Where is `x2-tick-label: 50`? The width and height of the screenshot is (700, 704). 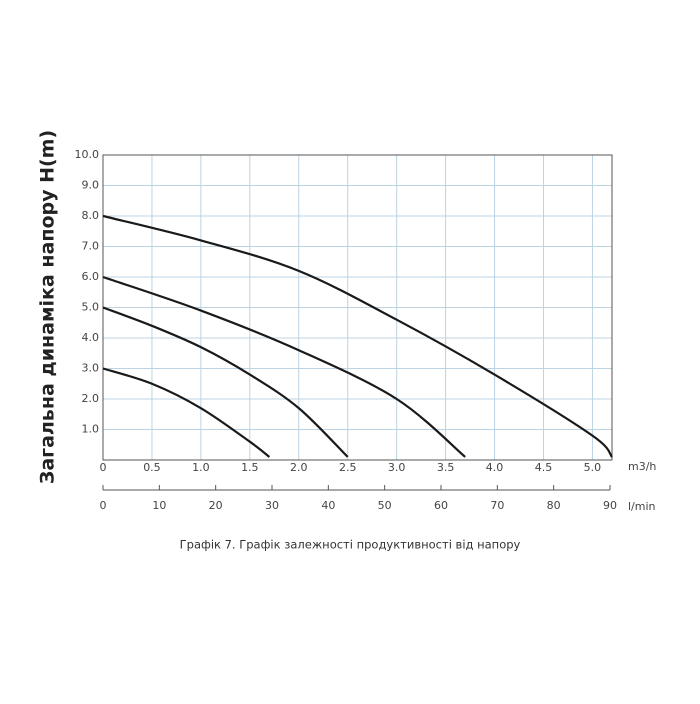
x2-tick-label: 50 is located at coordinates (385, 505).